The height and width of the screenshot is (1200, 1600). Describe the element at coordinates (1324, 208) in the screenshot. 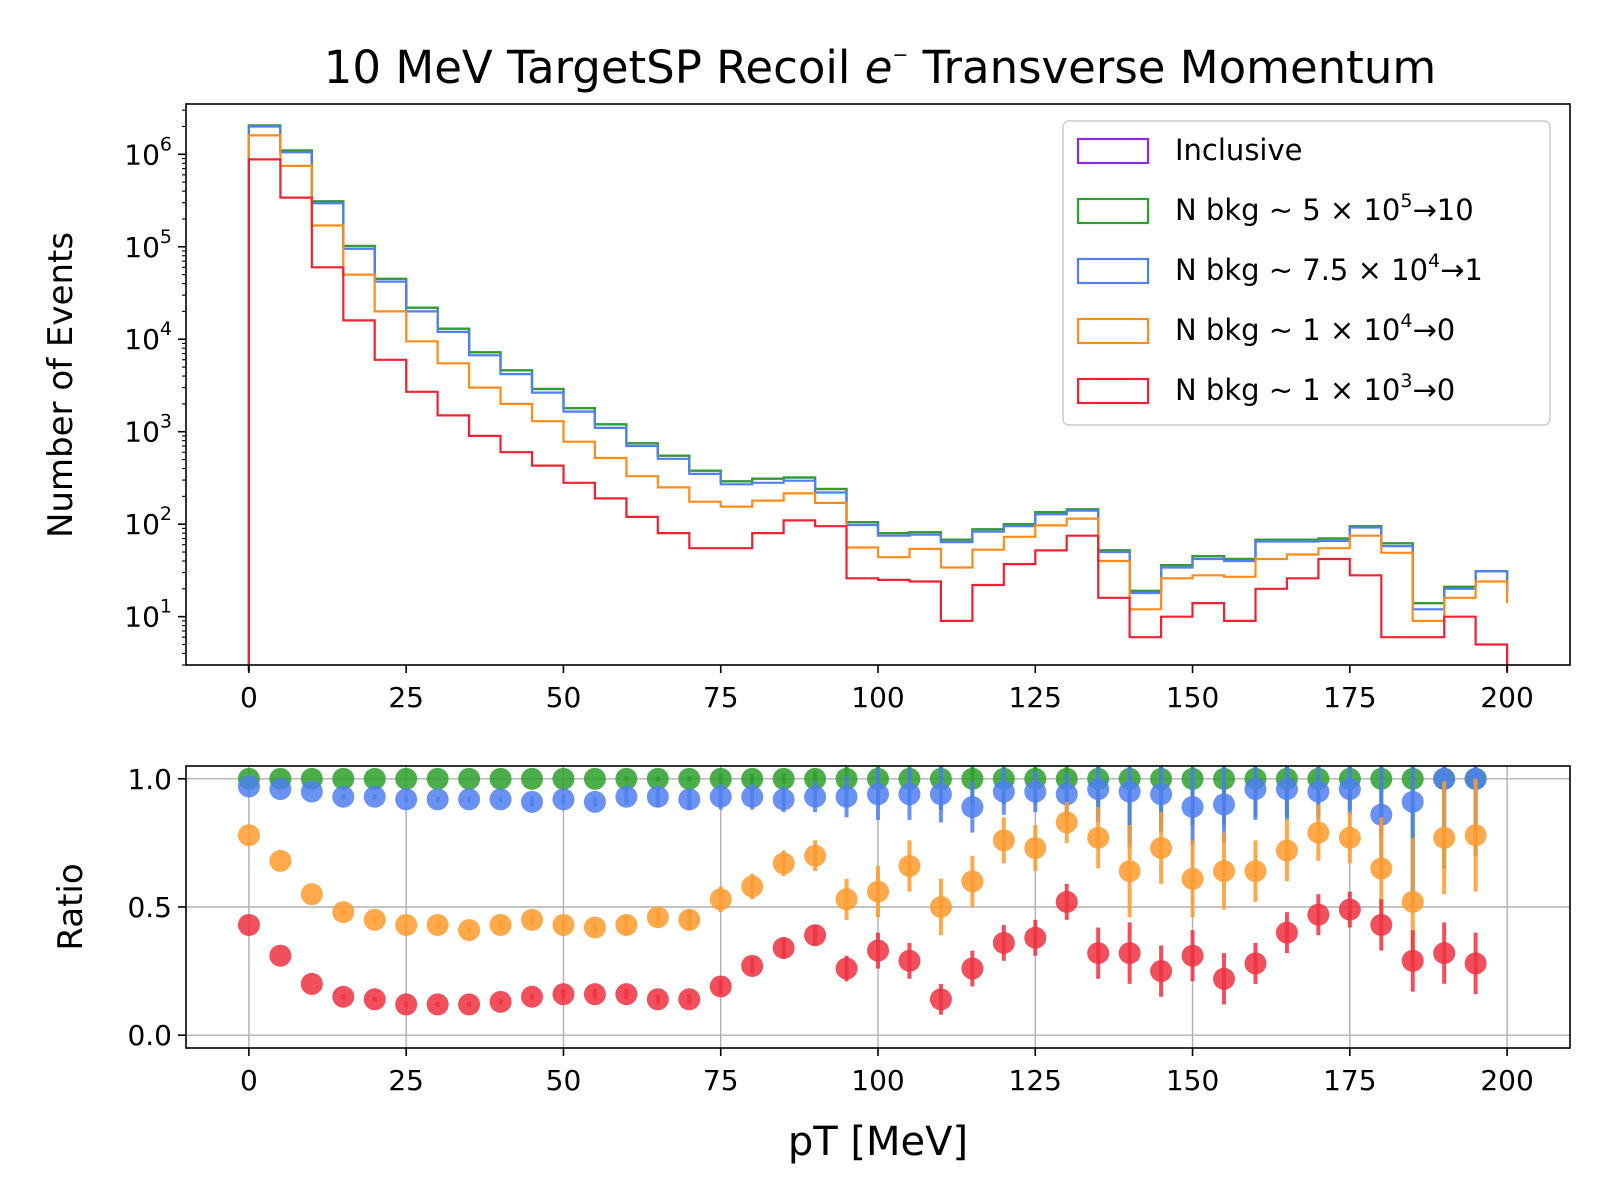

I see `legend-entry-1: N bkg ~ 5 × 105→10` at that location.